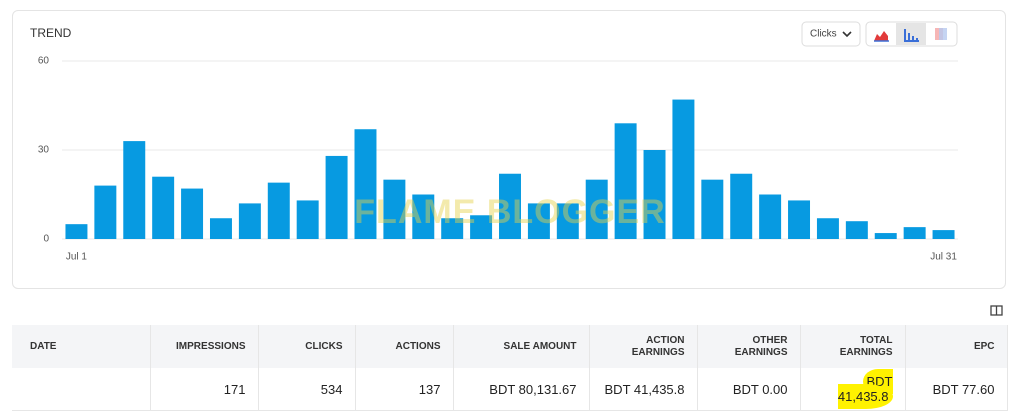 The image size is (1024, 416). Describe the element at coordinates (943, 34) in the screenshot. I see `table-icon-part` at that location.